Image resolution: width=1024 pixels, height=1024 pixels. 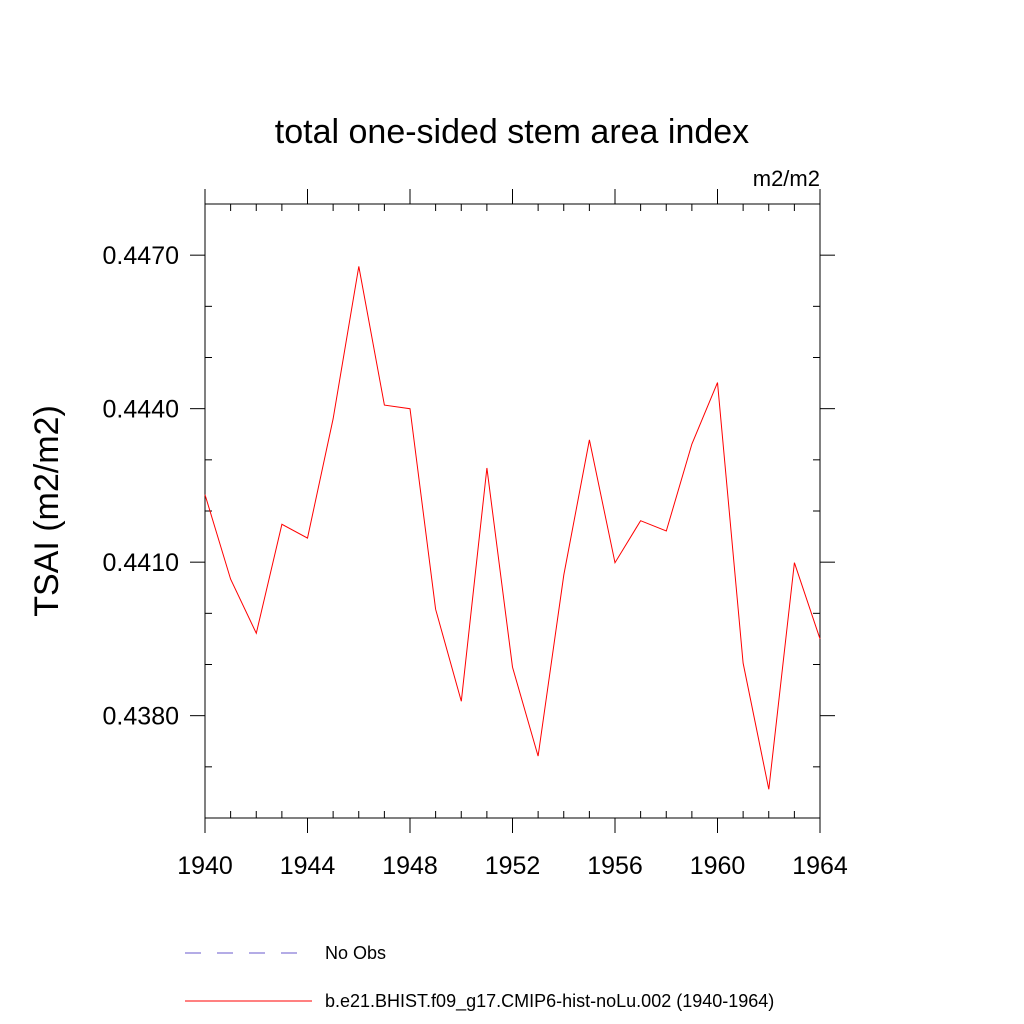 I want to click on y-tick-label: 0.4470, so click(x=141, y=256).